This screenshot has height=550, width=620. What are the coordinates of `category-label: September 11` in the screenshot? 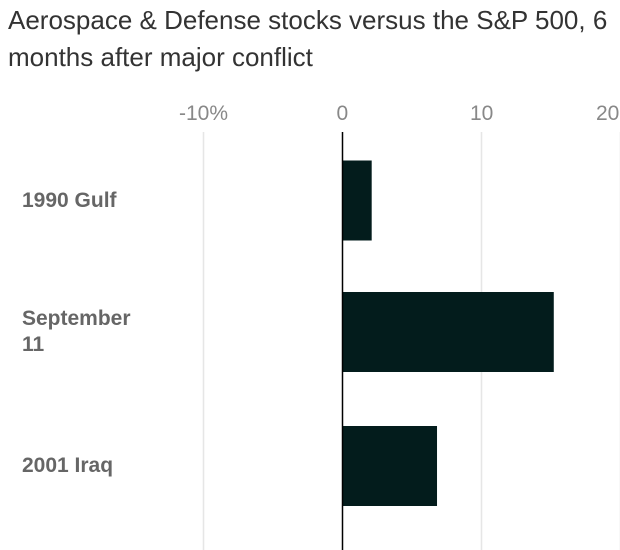 It's located at (76, 331).